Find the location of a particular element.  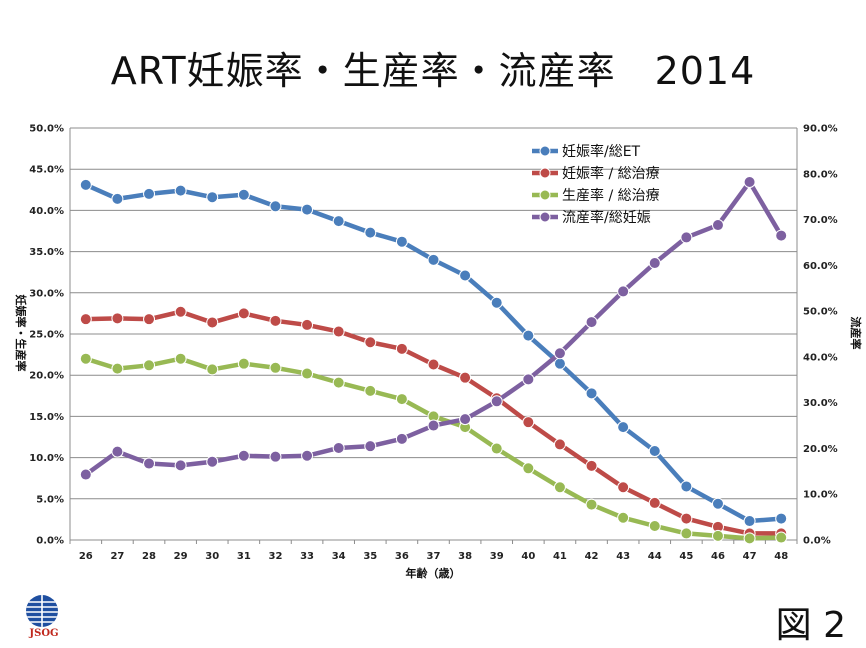

y-right-tick-label: 20.0% is located at coordinates (820, 449).